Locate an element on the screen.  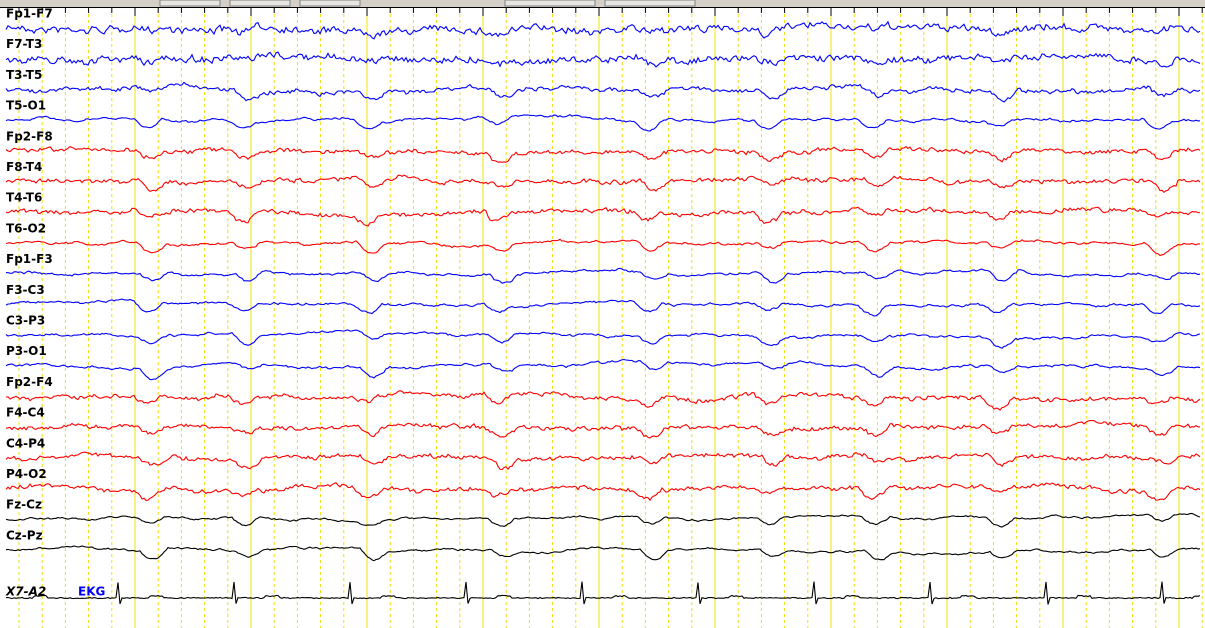
channel-label: T5-O1 is located at coordinates (26, 106).